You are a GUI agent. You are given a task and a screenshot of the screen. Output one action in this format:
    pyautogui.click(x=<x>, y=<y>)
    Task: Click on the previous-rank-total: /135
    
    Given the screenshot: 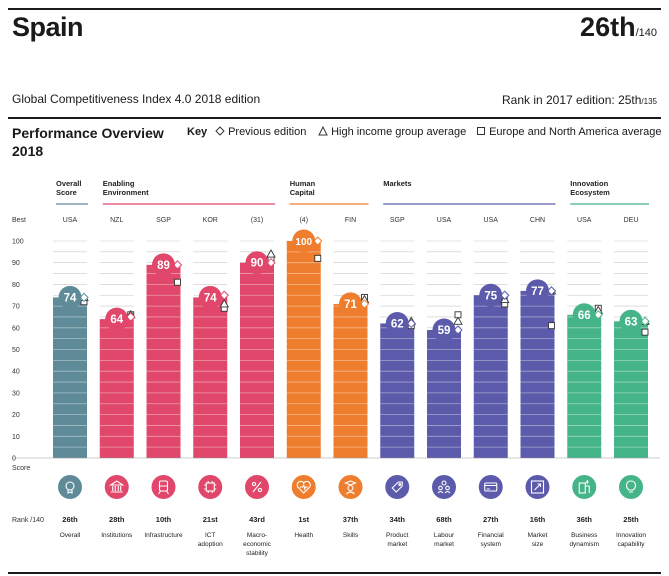 What is the action you would take?
    pyautogui.click(x=649, y=101)
    